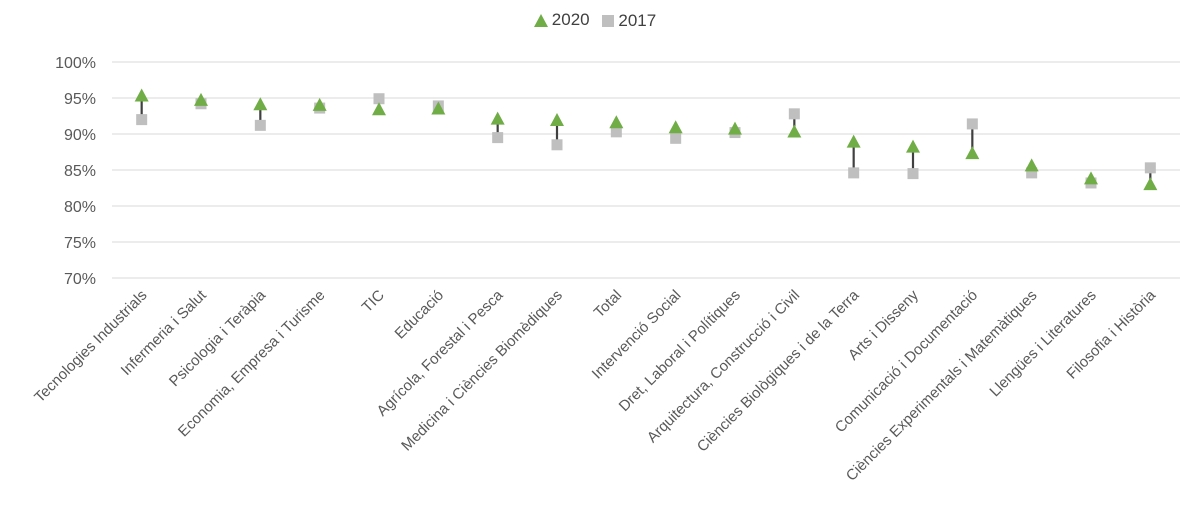 The image size is (1190, 525). Describe the element at coordinates (570, 19) in the screenshot. I see `legend-label-2020: 2020` at that location.